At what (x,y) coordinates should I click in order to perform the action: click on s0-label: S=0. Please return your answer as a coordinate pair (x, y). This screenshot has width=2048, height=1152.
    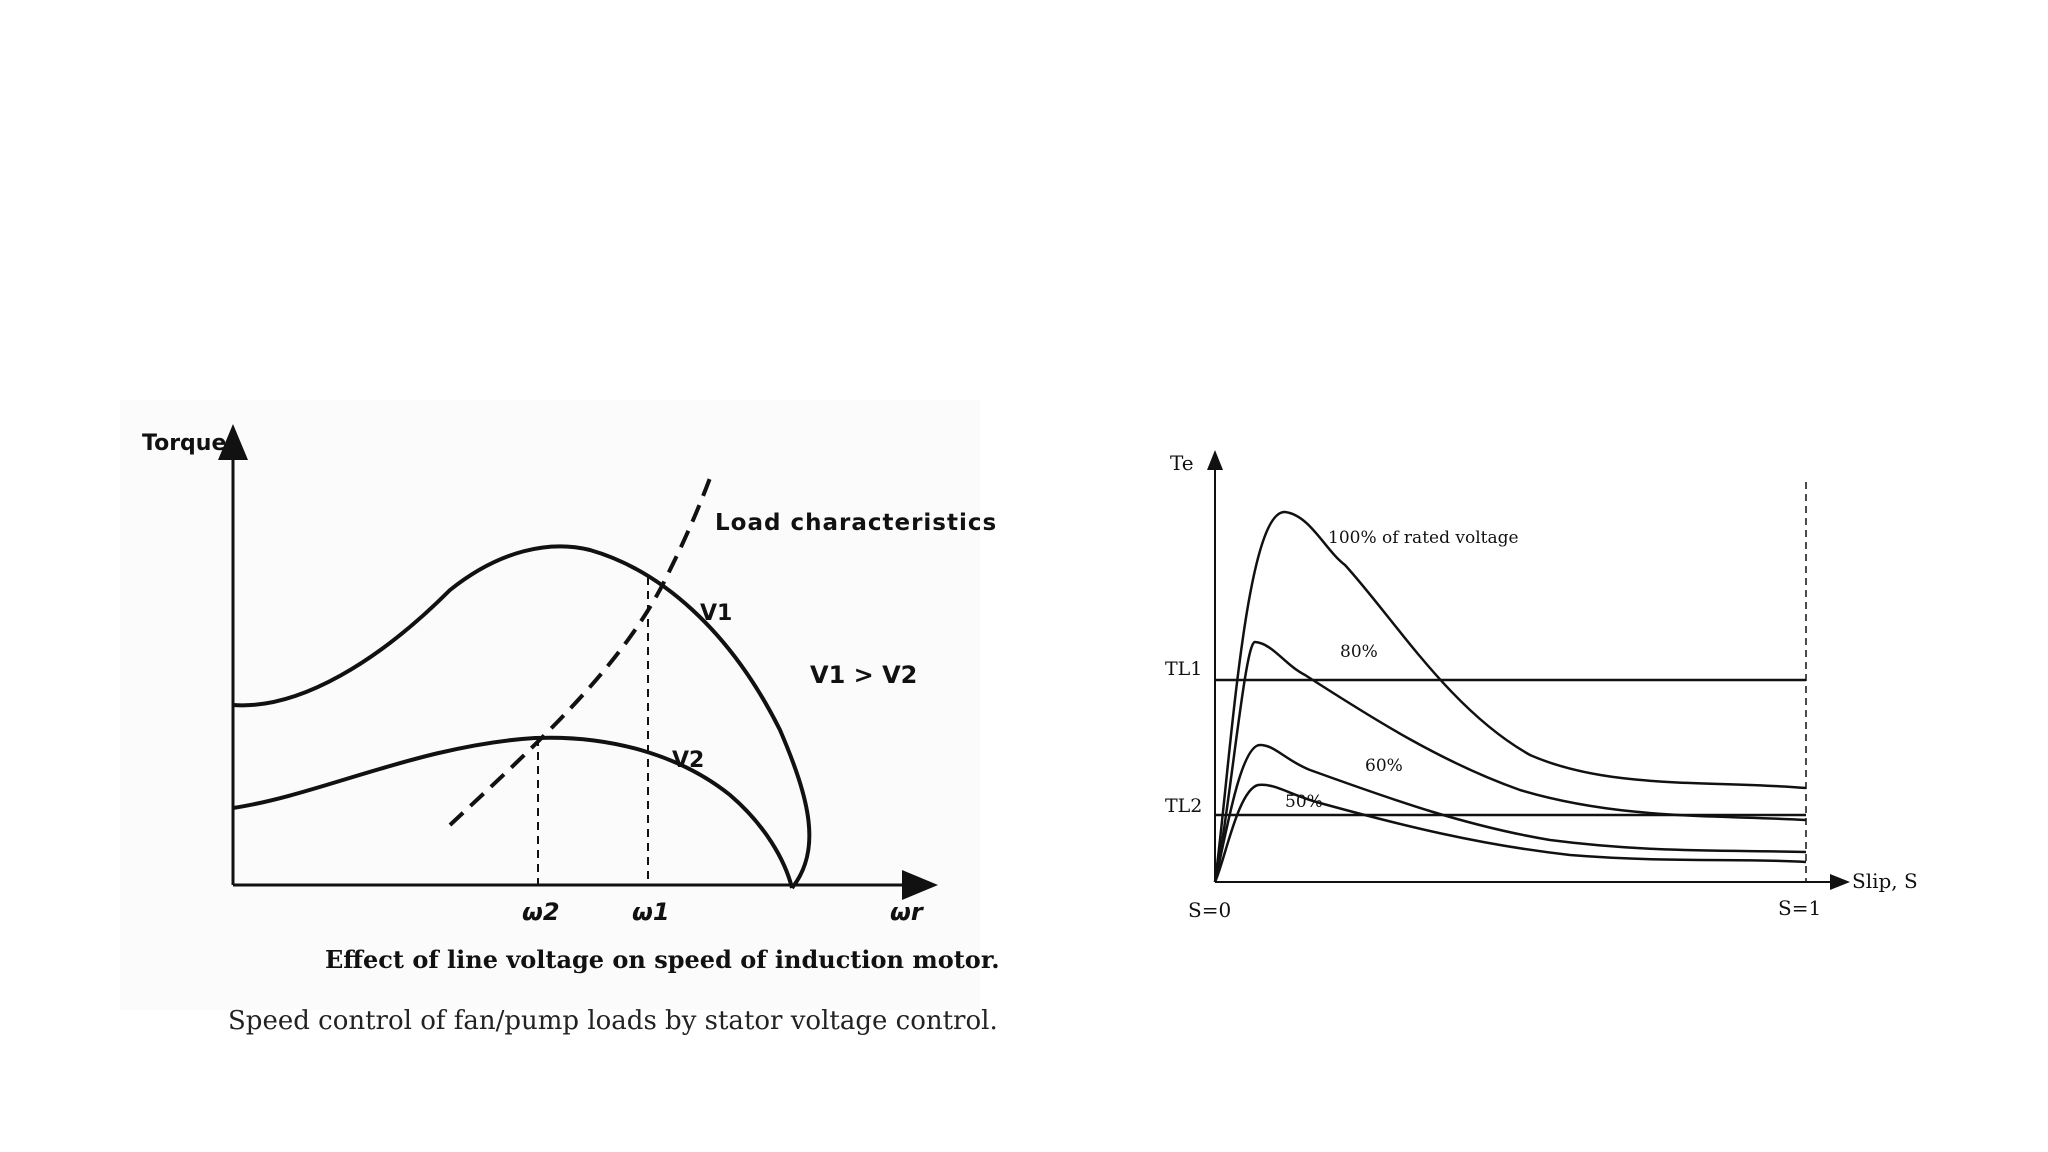
    Looking at the image, I should click on (1209, 910).